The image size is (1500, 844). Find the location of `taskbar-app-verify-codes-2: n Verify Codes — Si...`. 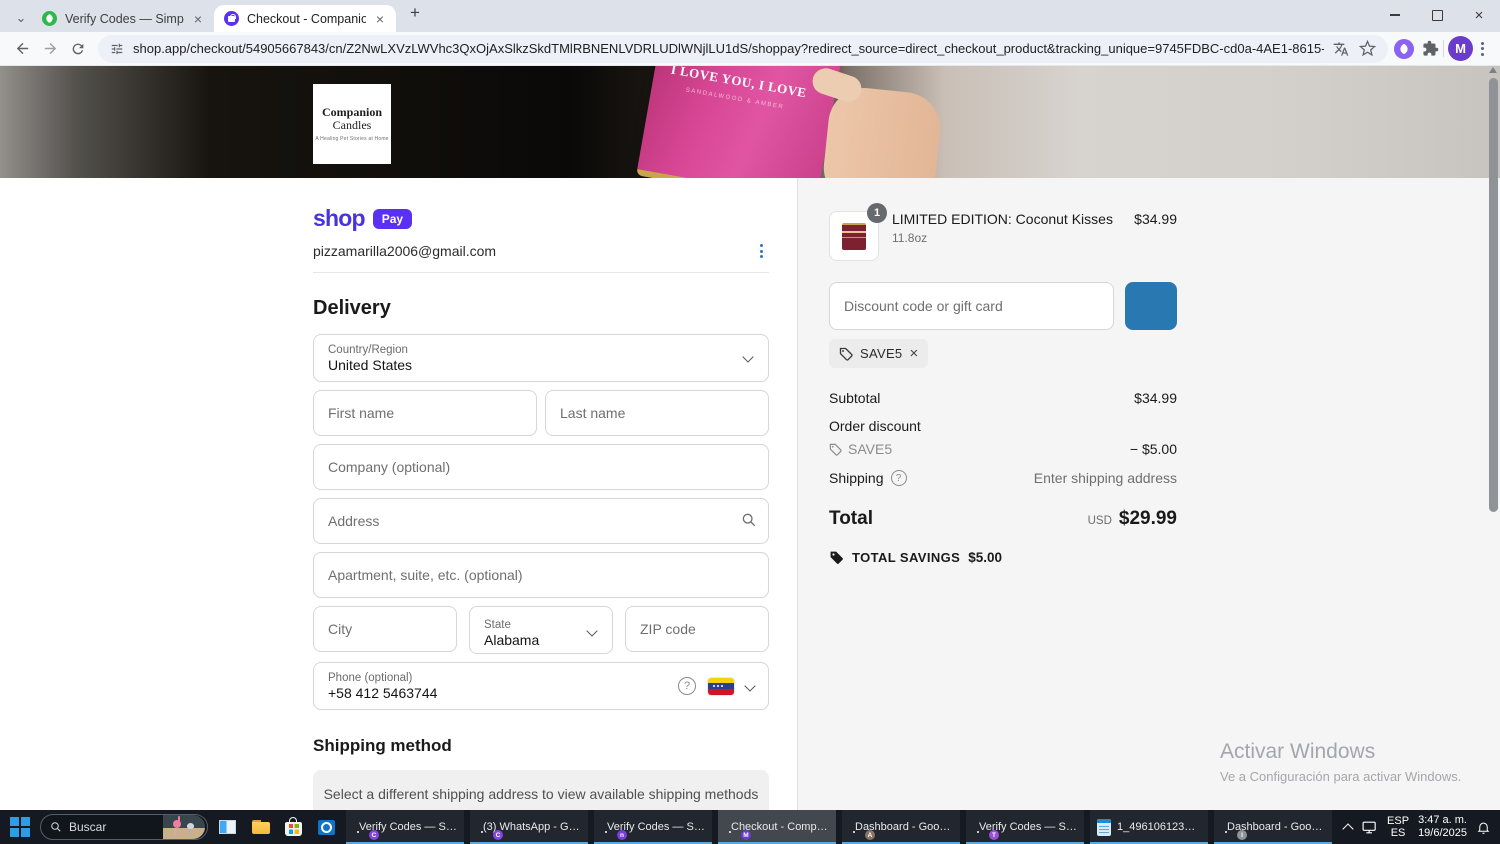

taskbar-app-verify-codes-2: n Verify Codes — Si... is located at coordinates (653, 827).